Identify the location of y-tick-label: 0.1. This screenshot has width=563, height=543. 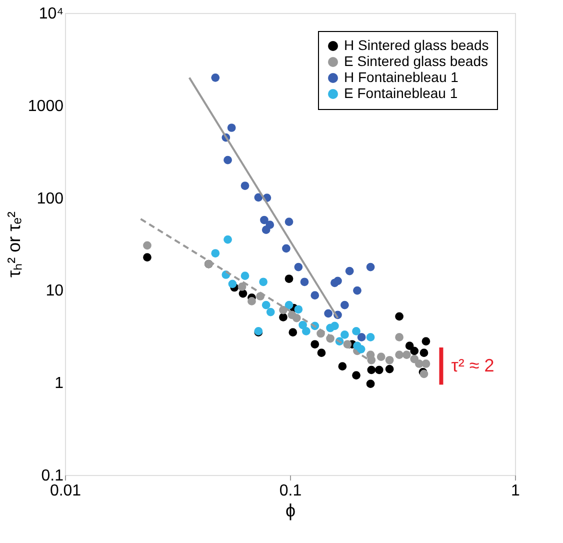
(52, 476).